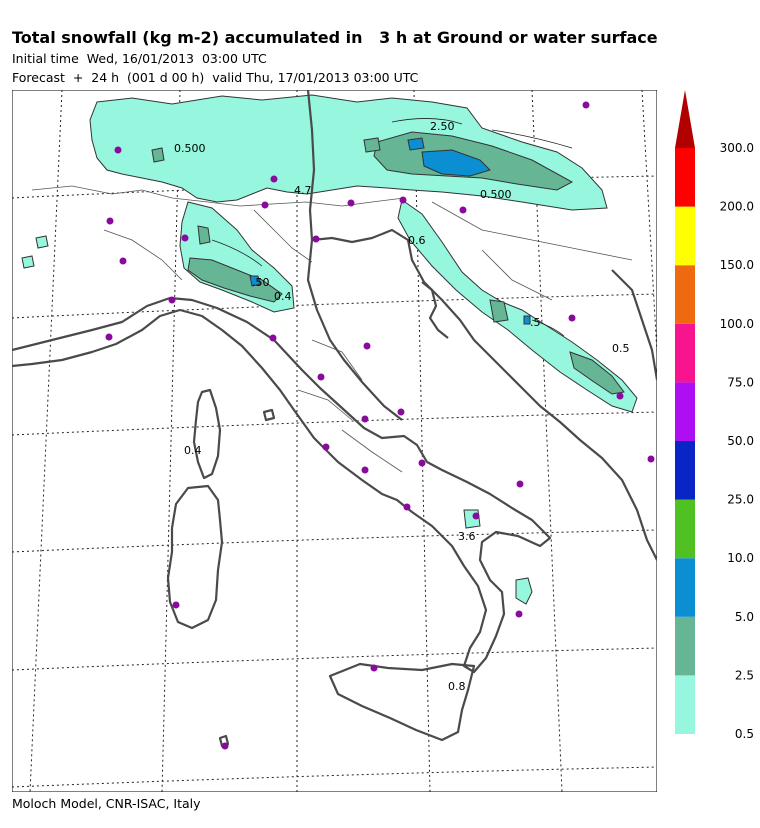 The width and height of the screenshot is (760, 828). What do you see at coordinates (417, 240) in the screenshot?
I see `contour-label: 0.6` at bounding box center [417, 240].